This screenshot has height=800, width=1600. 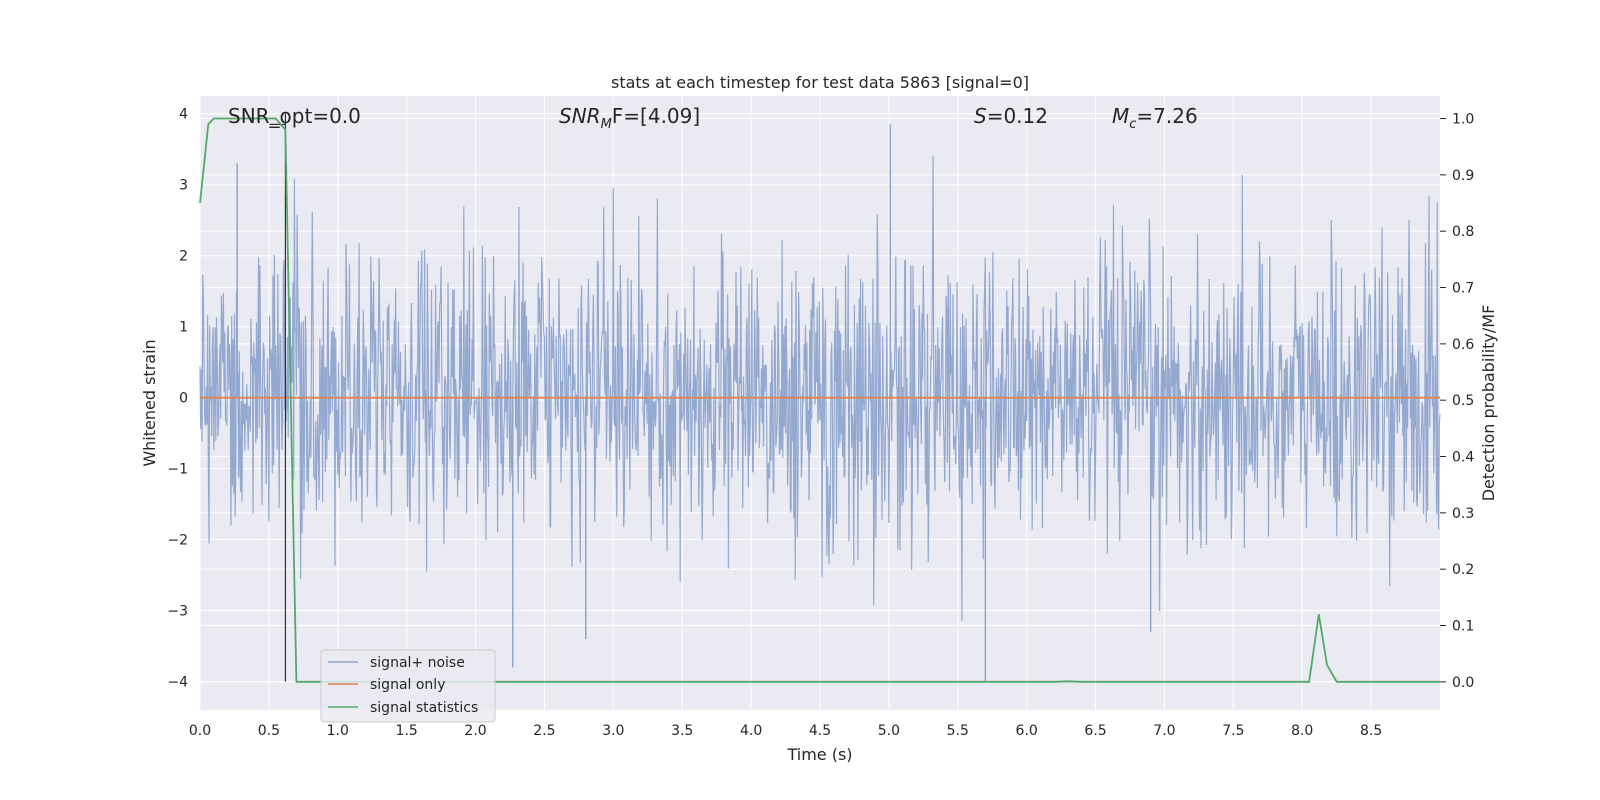 I want to click on annotation-mc: Mc=7.26, so click(x=1155, y=118).